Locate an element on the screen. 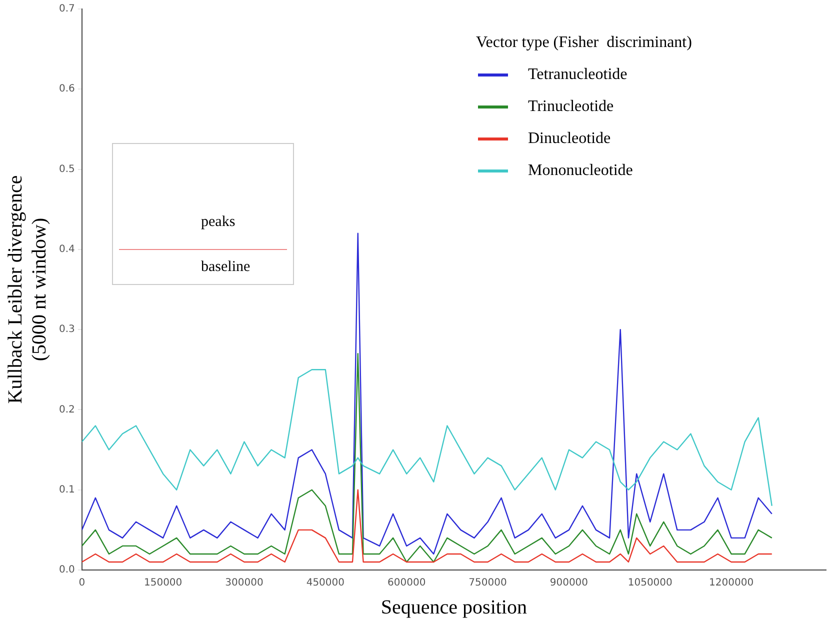  legend-label: Dinucleotide is located at coordinates (569, 139).